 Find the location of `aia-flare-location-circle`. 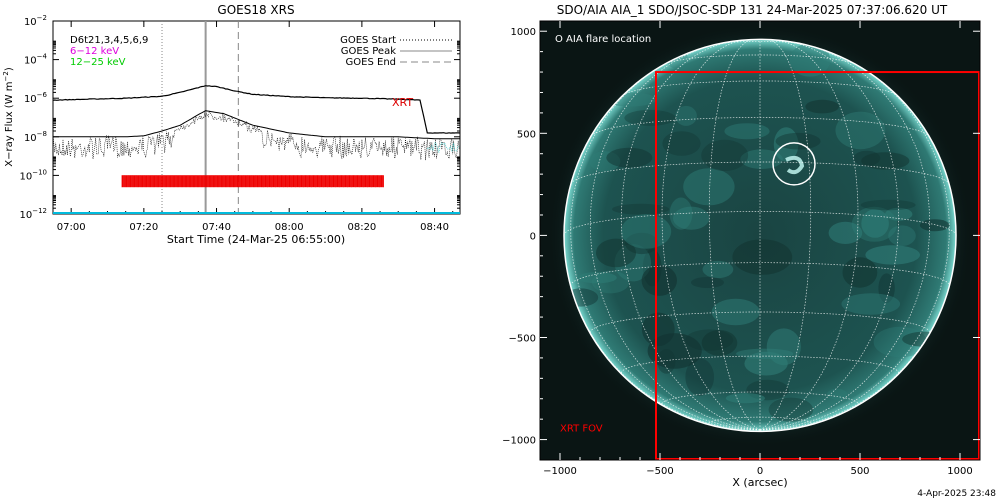

aia-flare-location-circle is located at coordinates (794, 164).